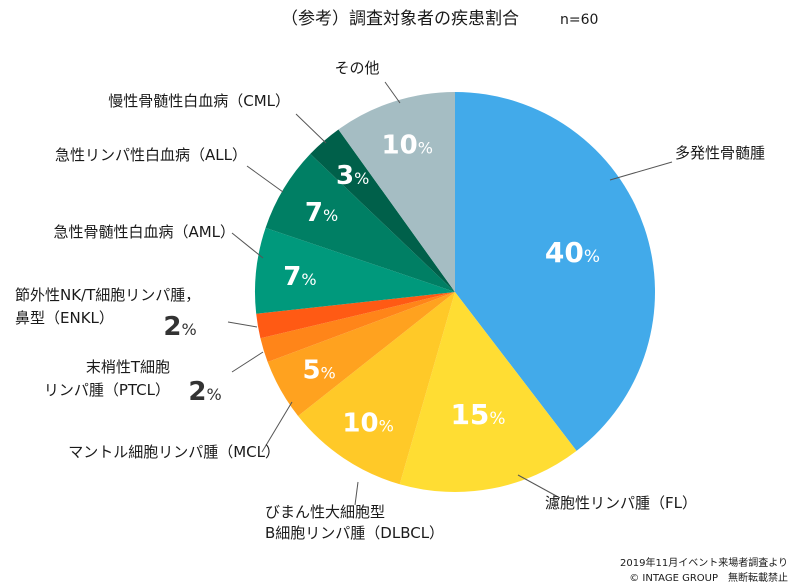 The image size is (800, 588). Describe the element at coordinates (572, 252) in the screenshot. I see `slice-value-1: 40%` at that location.